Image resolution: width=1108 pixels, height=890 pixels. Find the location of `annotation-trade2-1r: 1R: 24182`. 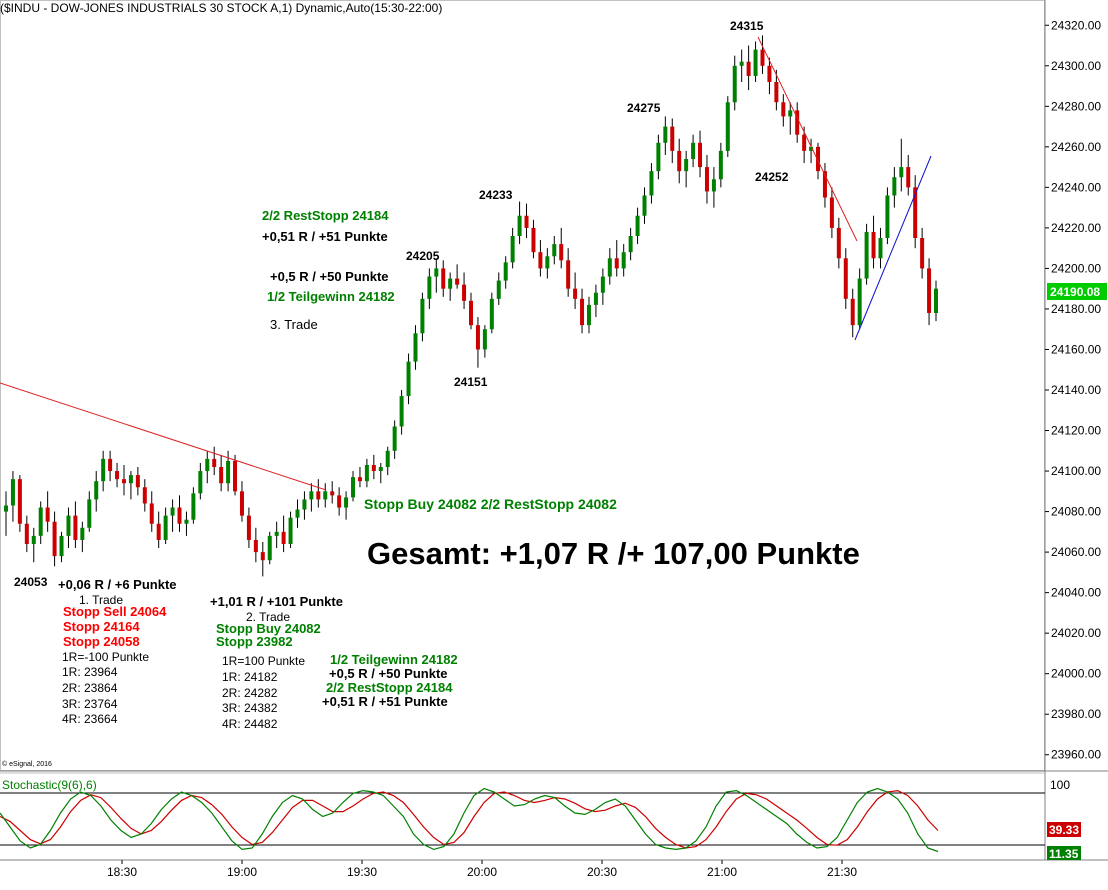

annotation-trade2-1r: 1R: 24182 is located at coordinates (250, 677).